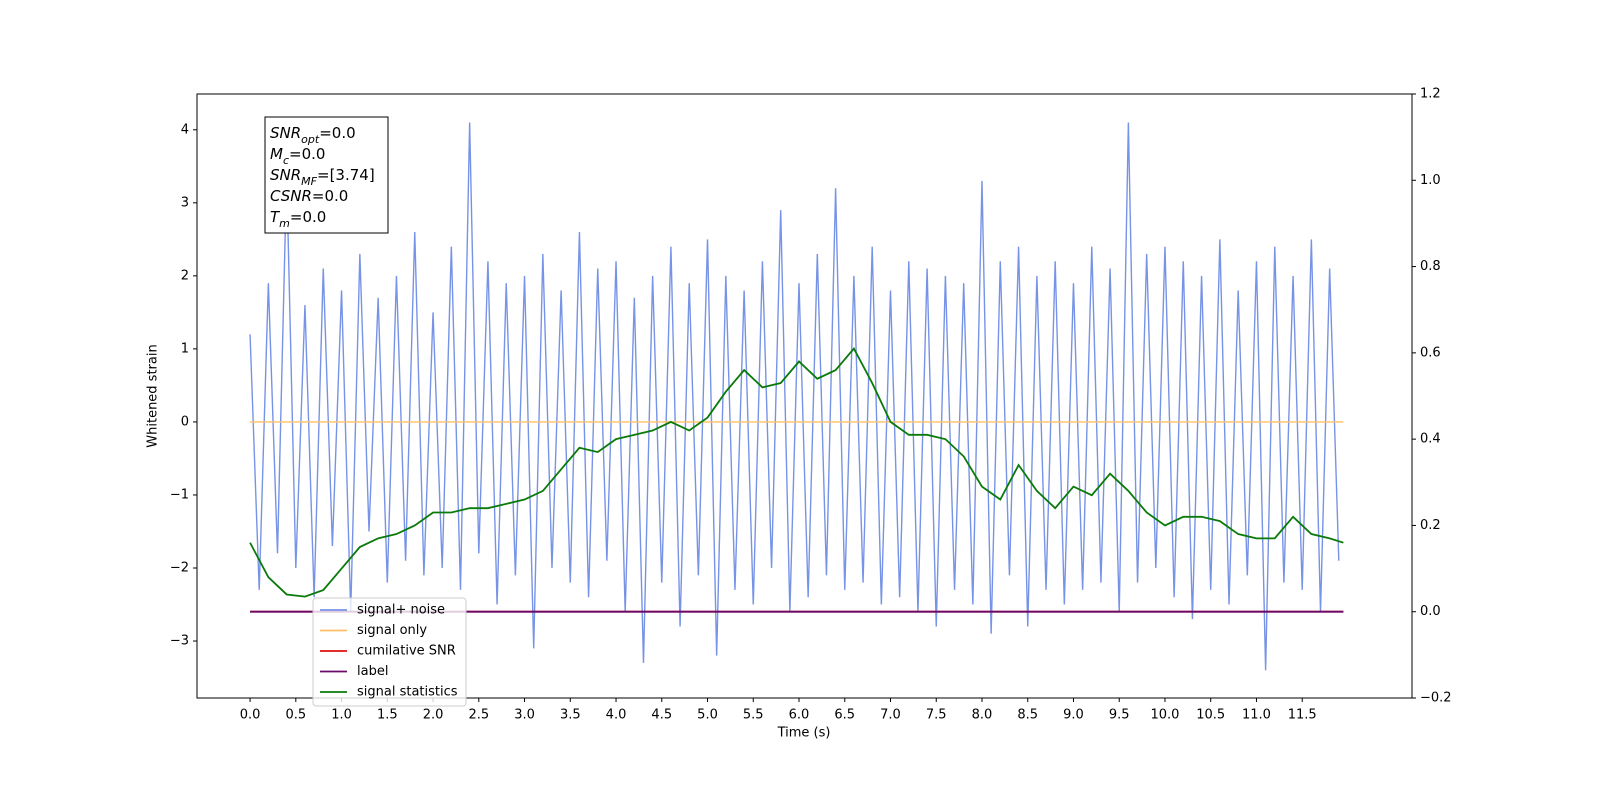  I want to click on legend-label: label, so click(372, 671).